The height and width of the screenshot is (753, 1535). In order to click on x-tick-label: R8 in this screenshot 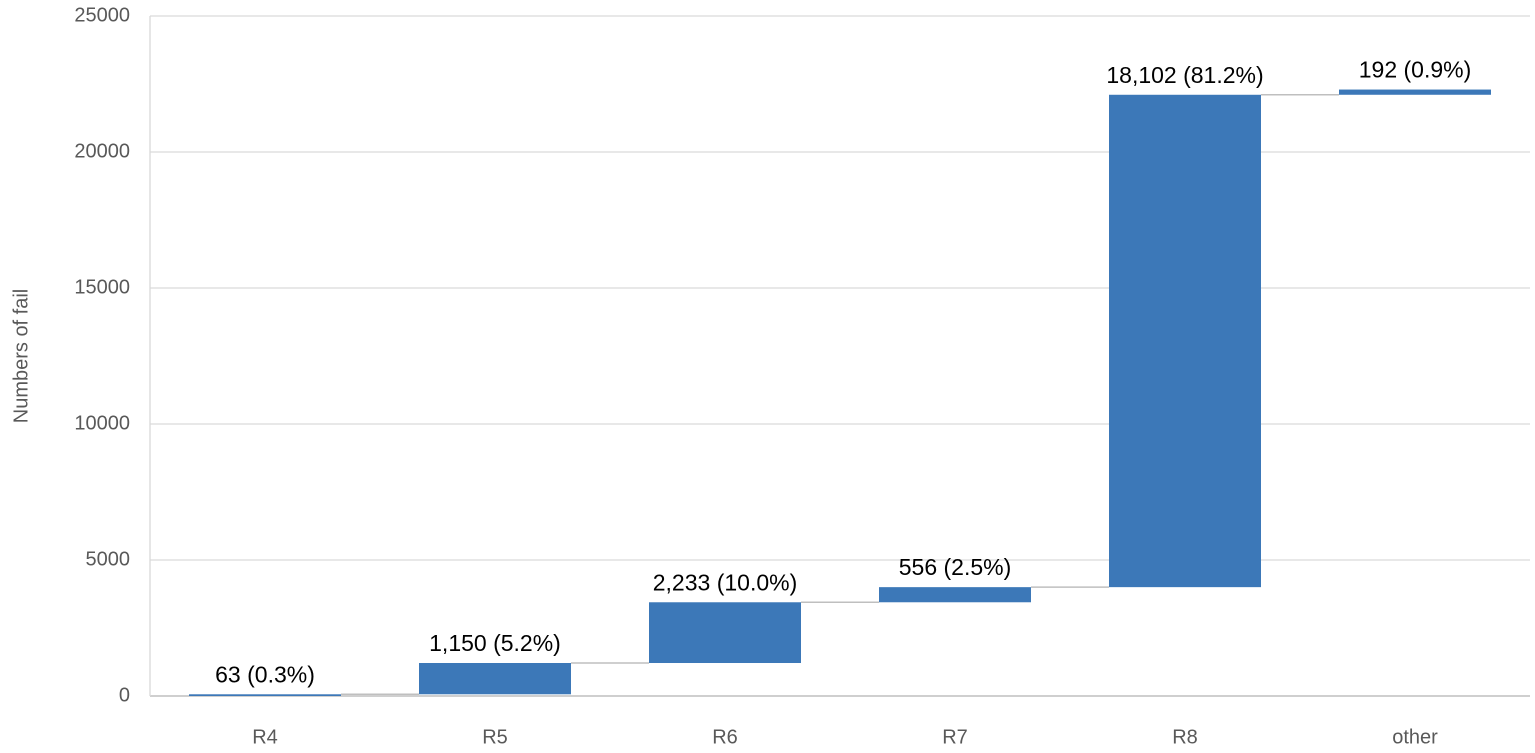, I will do `click(1185, 737)`.